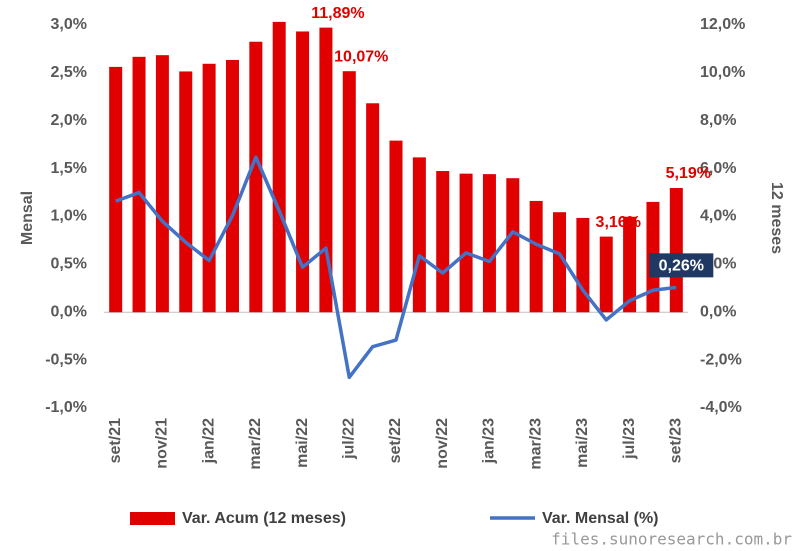 Image resolution: width=800 pixels, height=551 pixels. What do you see at coordinates (66, 407) in the screenshot?
I see `y-tick-label: -1,0%` at bounding box center [66, 407].